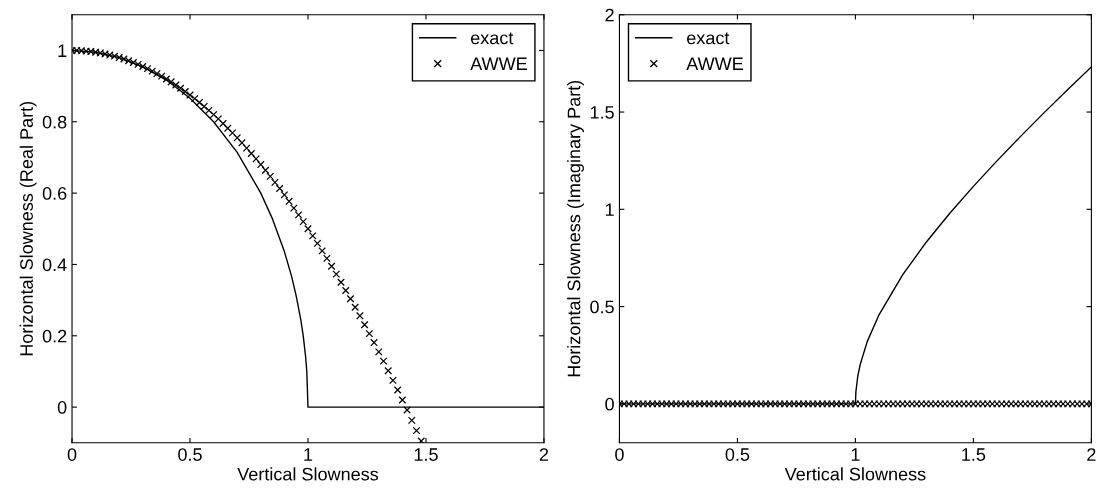 This screenshot has height=492, width=1108. I want to click on y-tick-label: 2, so click(609, 15).